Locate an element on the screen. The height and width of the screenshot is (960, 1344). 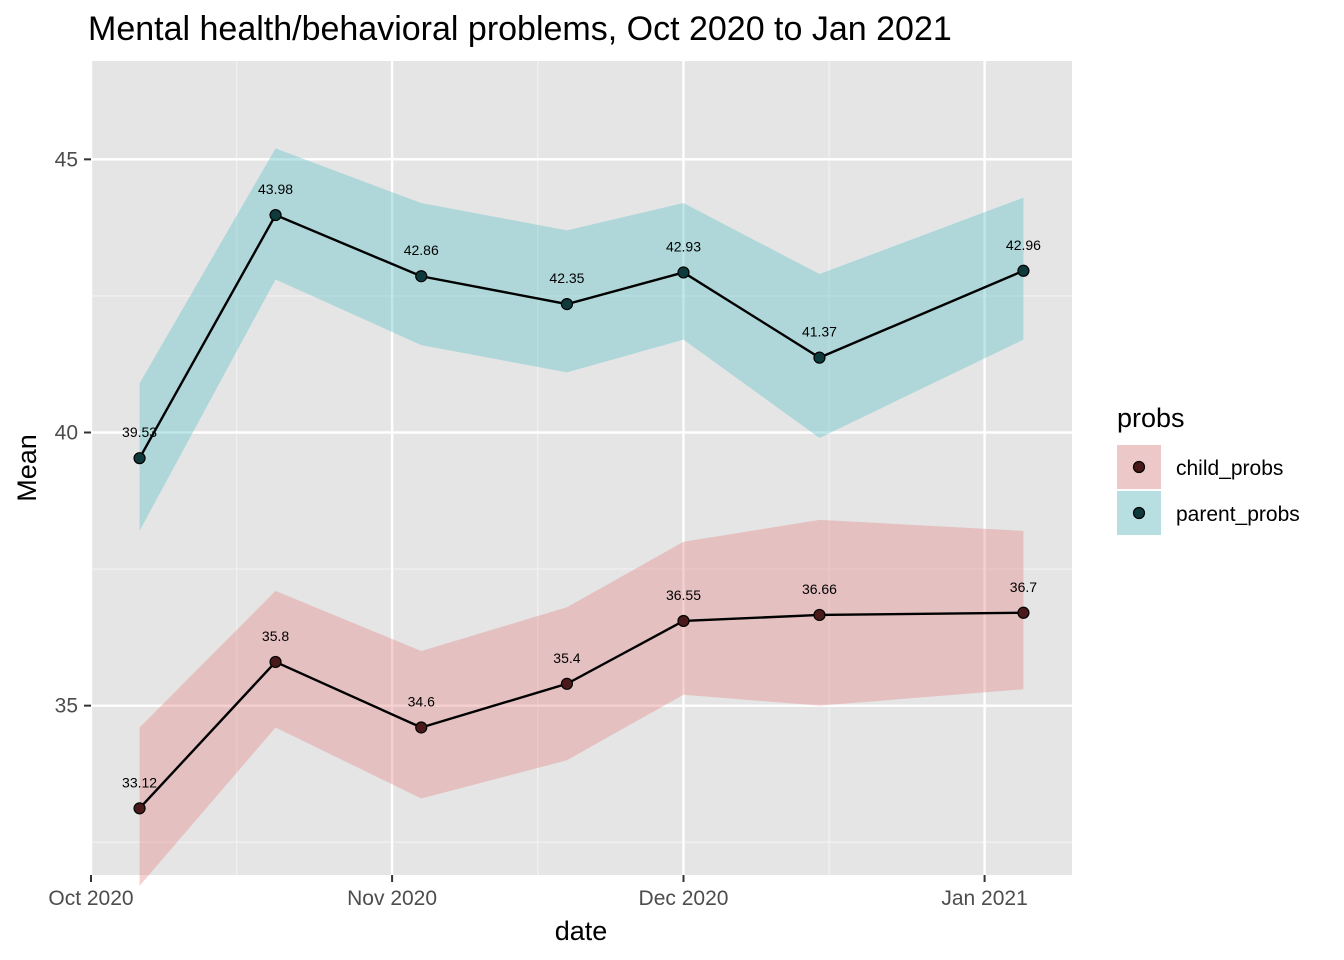
x-tick-label: Oct 2020 is located at coordinates (90, 898).